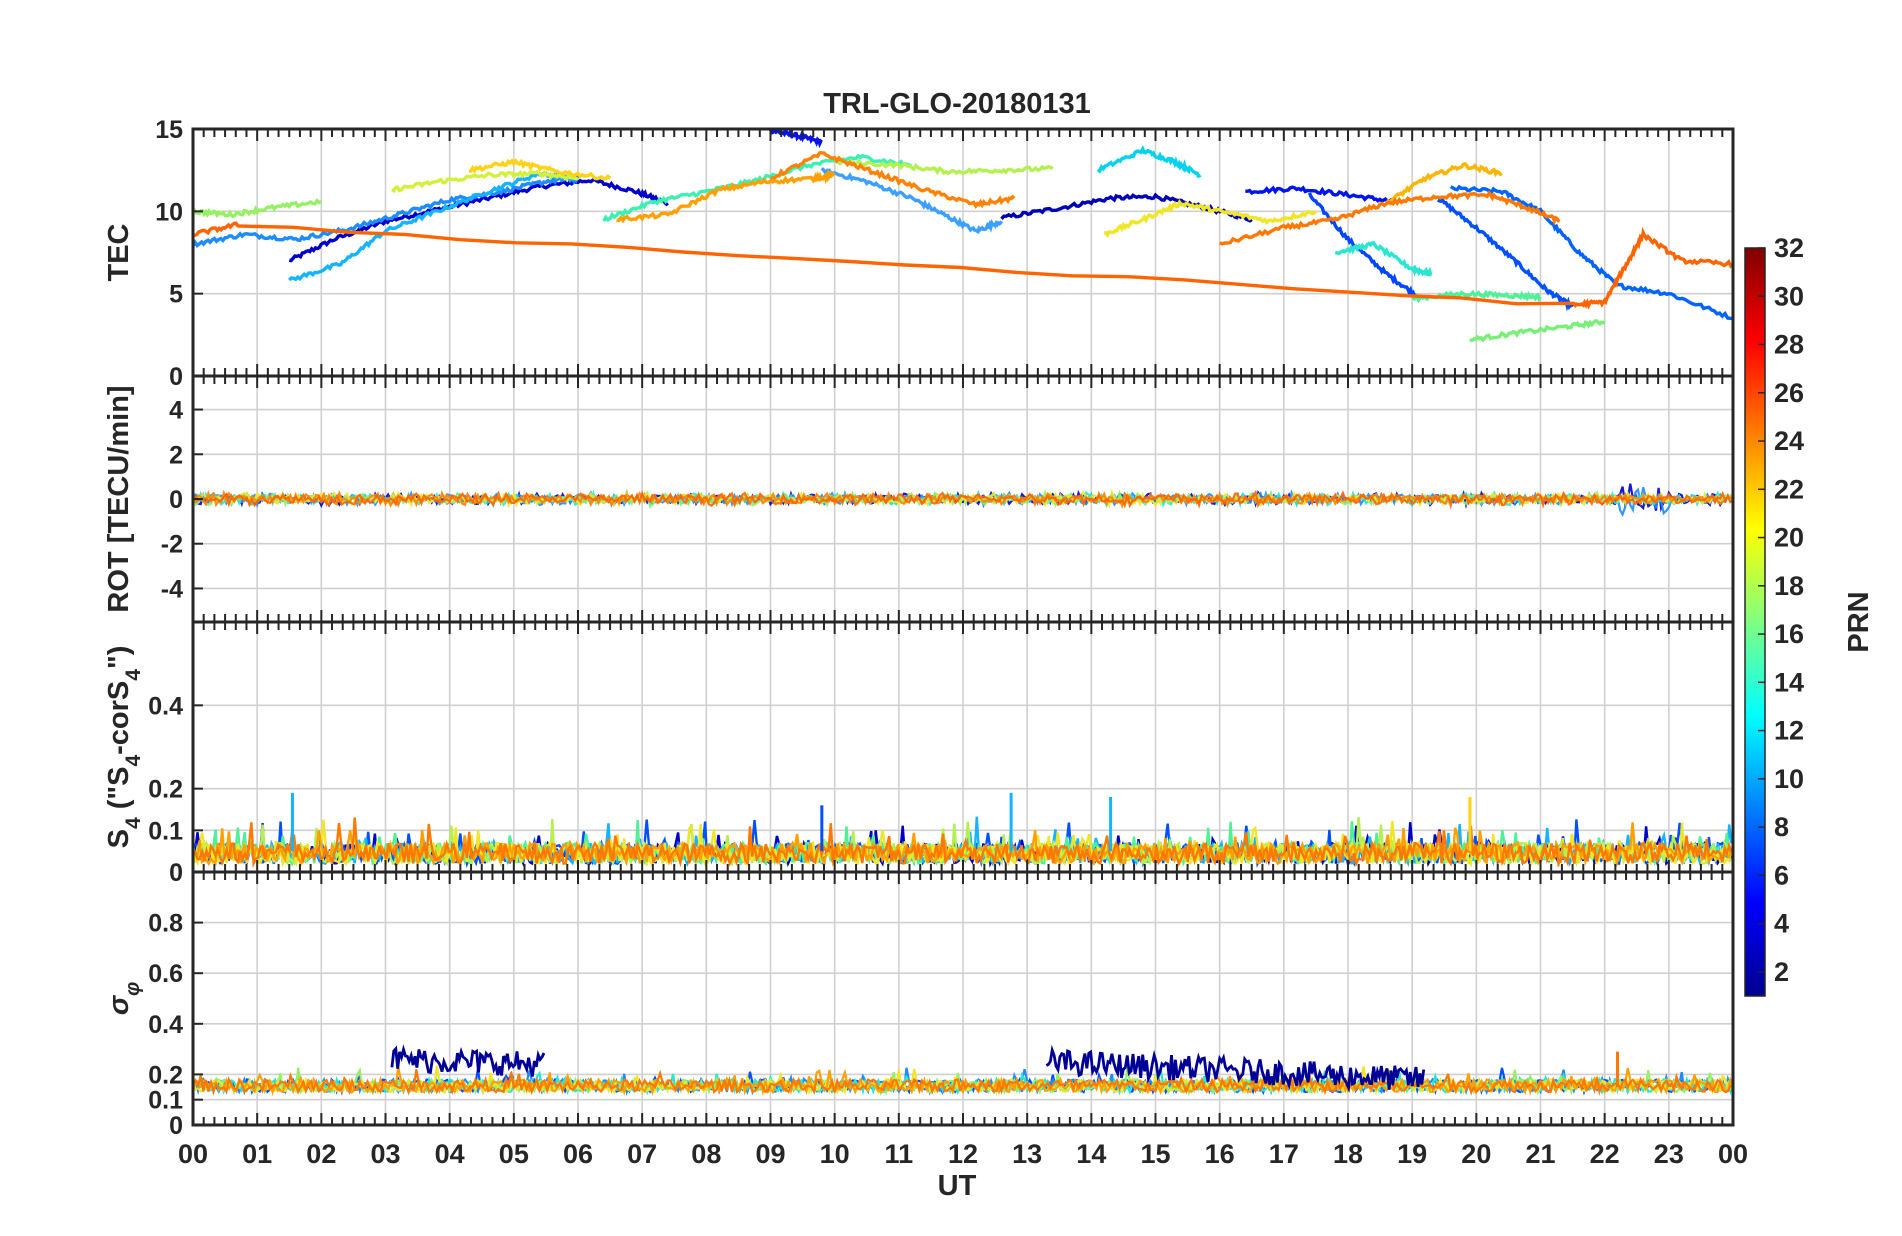  Describe the element at coordinates (176, 295) in the screenshot. I see `y-tick-label: 5` at that location.